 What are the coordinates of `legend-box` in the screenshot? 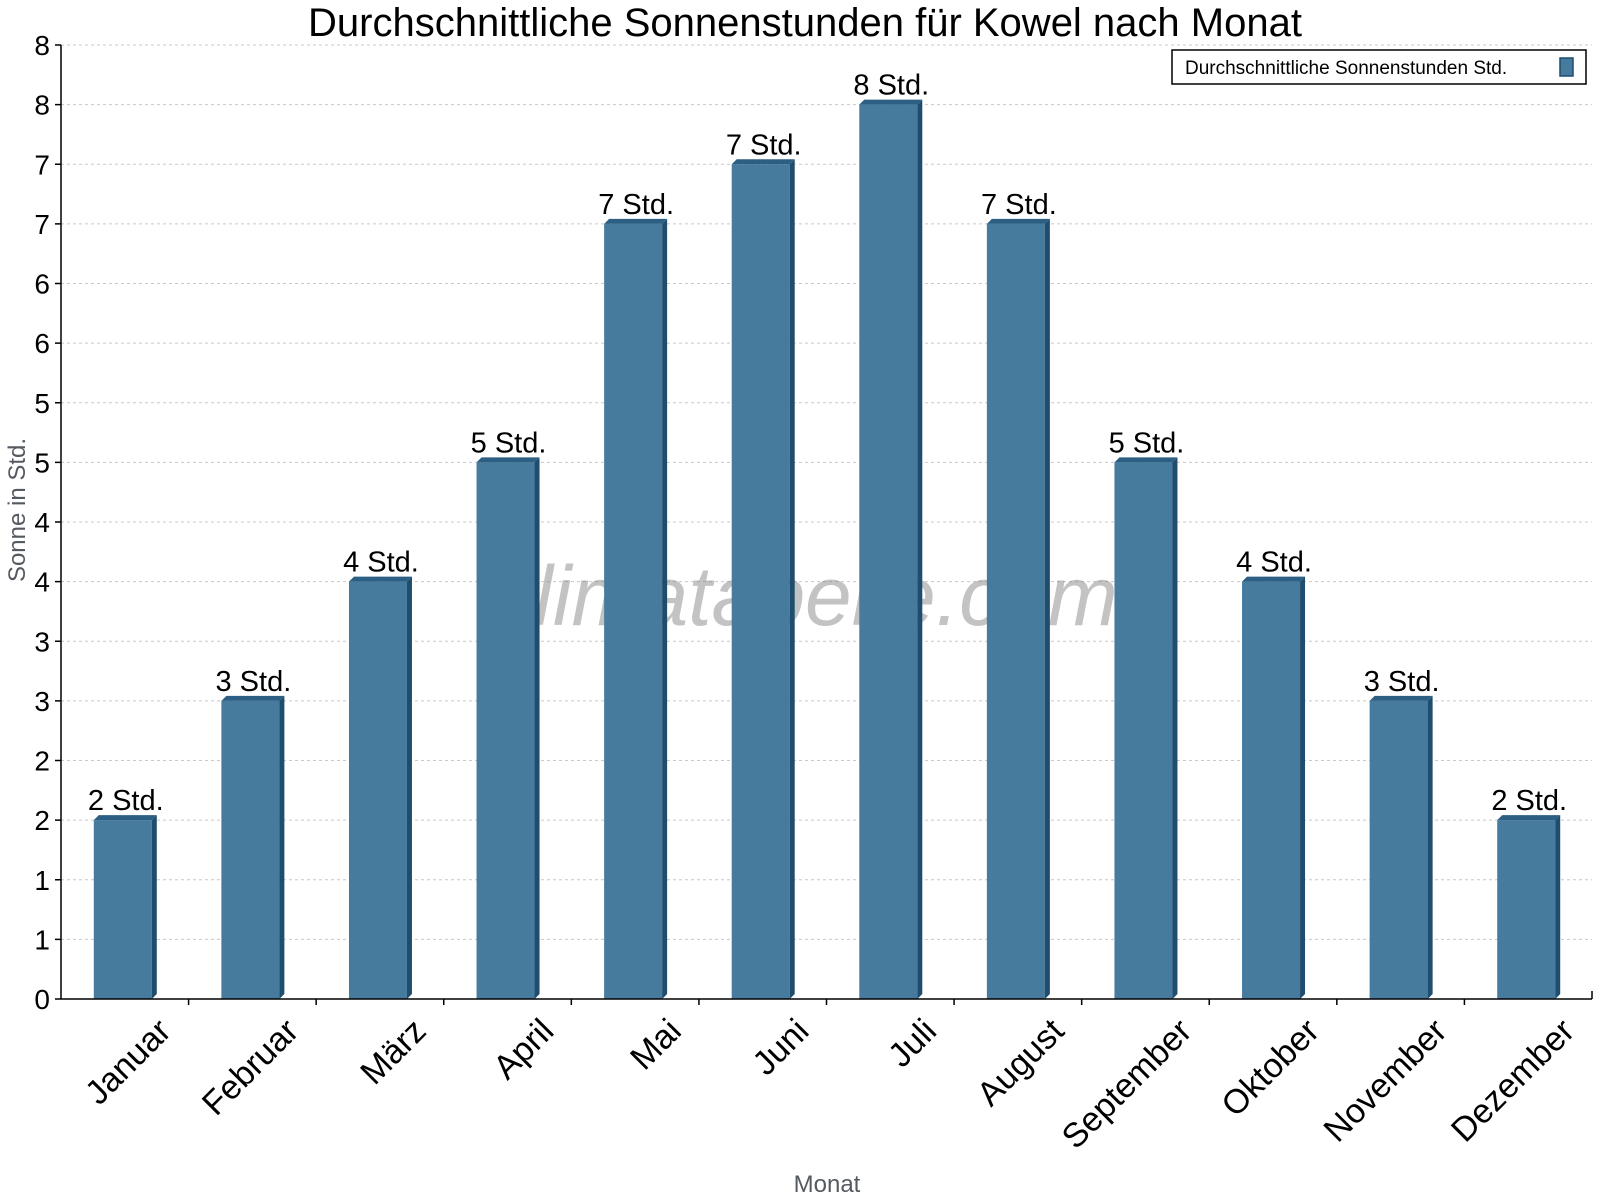 It's located at (1379, 67).